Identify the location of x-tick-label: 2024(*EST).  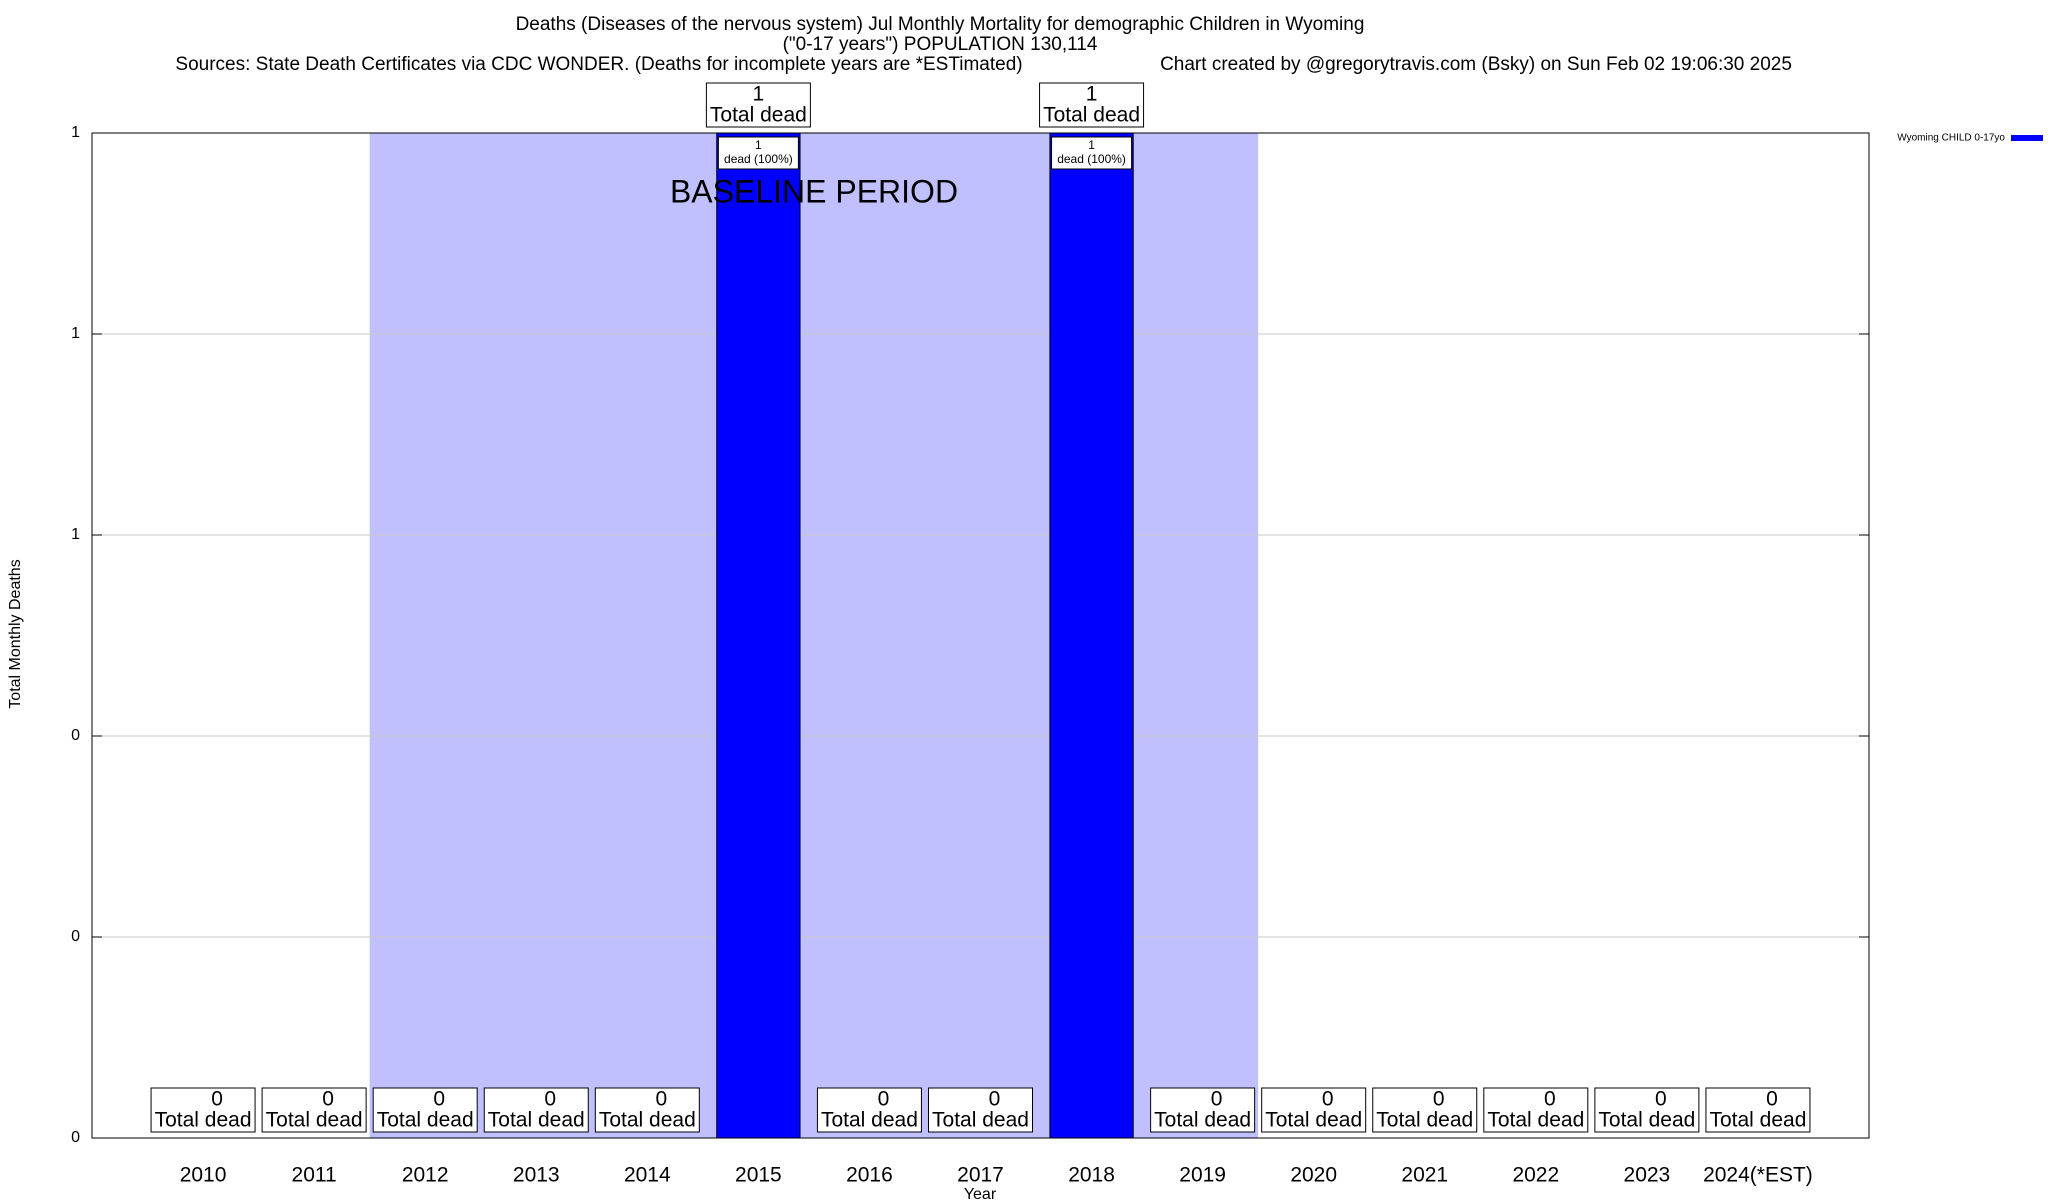
(1758, 1175).